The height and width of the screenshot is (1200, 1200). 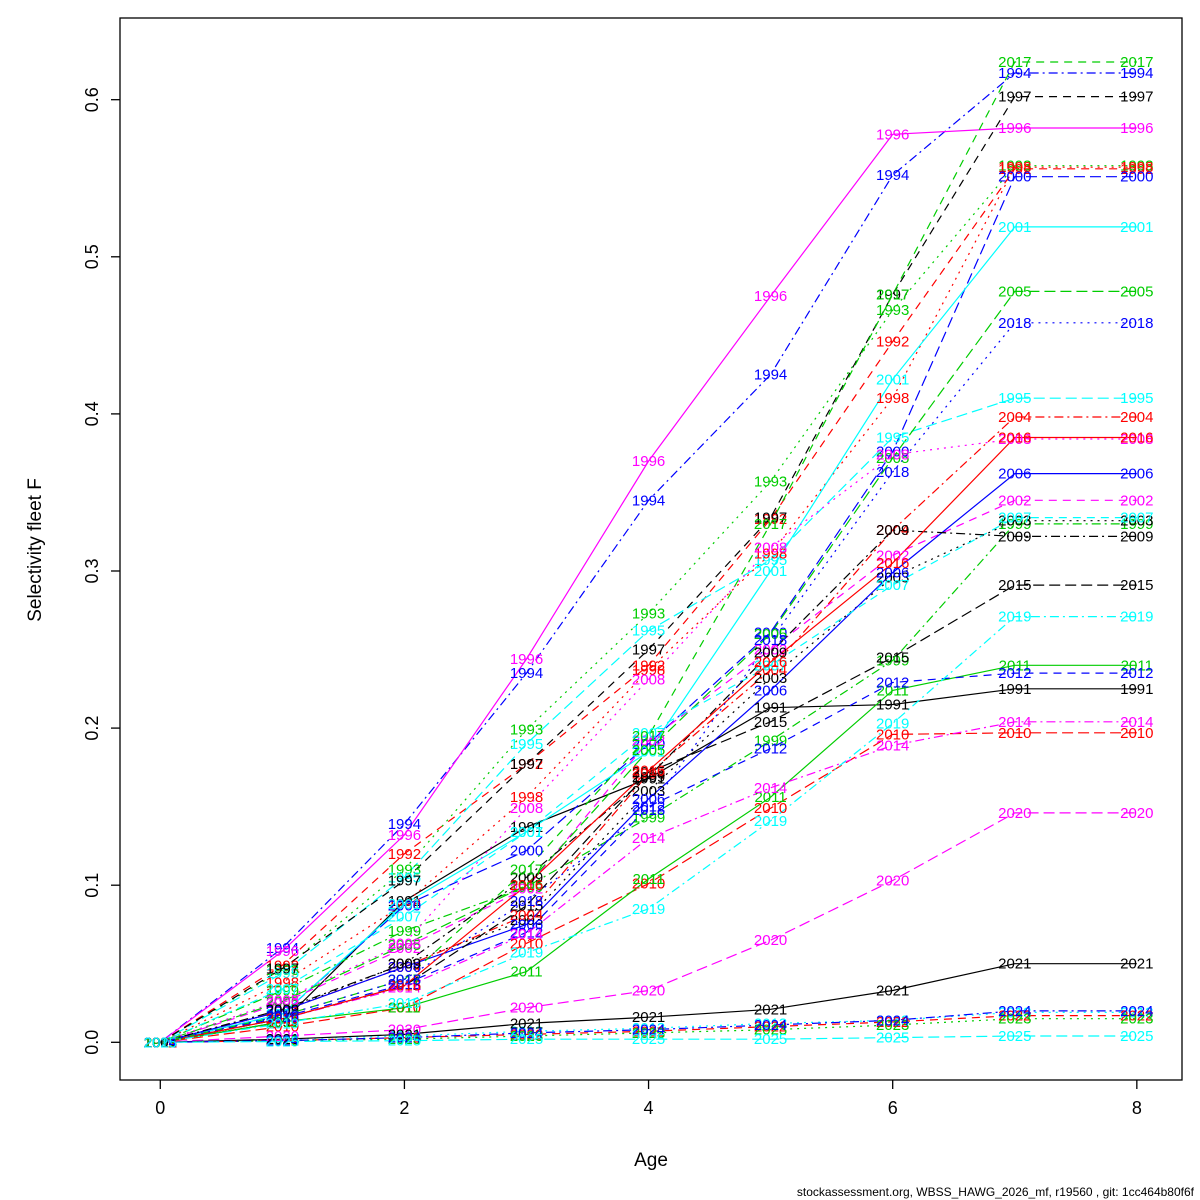 What do you see at coordinates (35, 550) in the screenshot?
I see `y-axis-title: Selectivity fleet F` at bounding box center [35, 550].